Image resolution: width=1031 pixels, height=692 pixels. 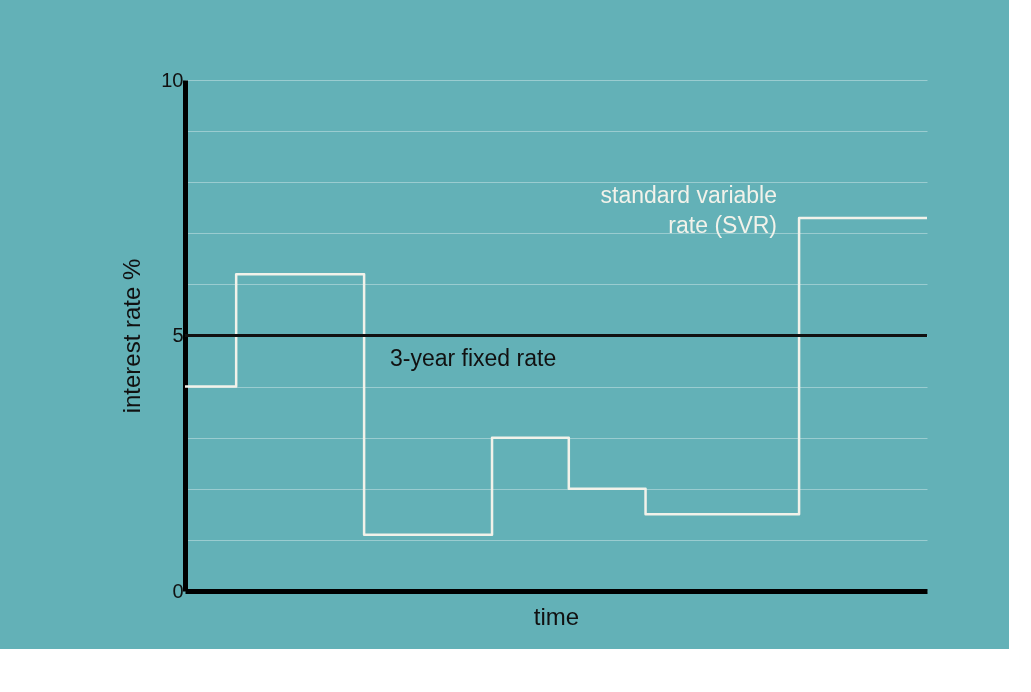 What do you see at coordinates (178, 335) in the screenshot?
I see `y-tick-label: 5` at bounding box center [178, 335].